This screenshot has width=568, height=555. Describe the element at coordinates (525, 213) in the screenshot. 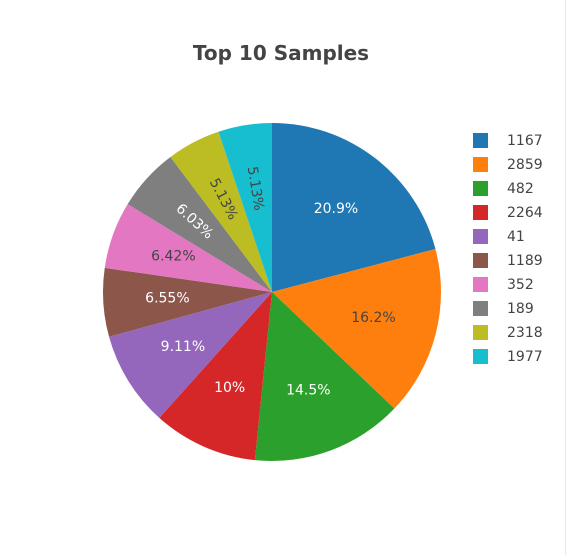

I see `legend-label-2264: 2264` at that location.